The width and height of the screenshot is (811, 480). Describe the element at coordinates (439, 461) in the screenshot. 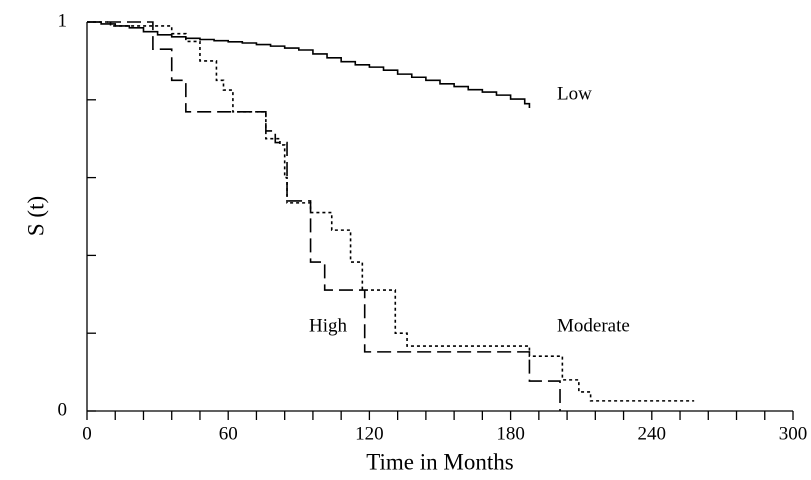

I see `x-axis-title: Time in Months` at that location.